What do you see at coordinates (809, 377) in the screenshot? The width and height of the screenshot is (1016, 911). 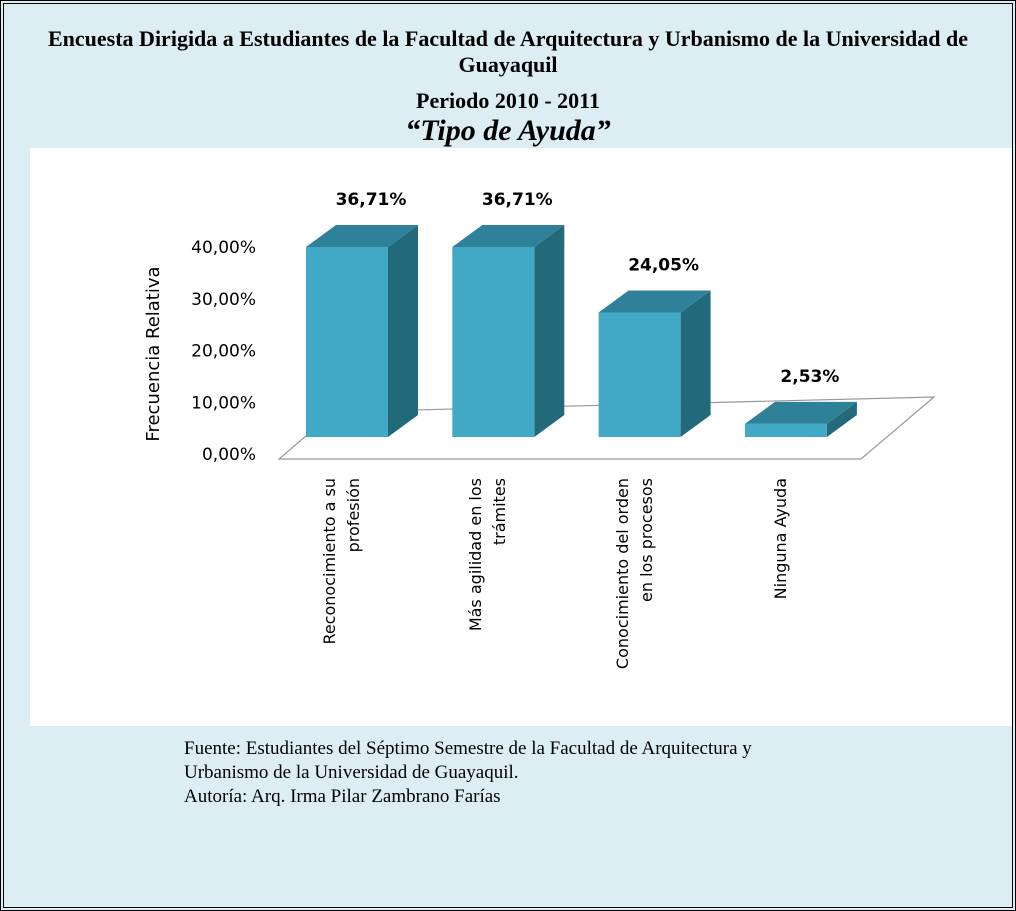 I see `value-label: 2,53%` at bounding box center [809, 377].